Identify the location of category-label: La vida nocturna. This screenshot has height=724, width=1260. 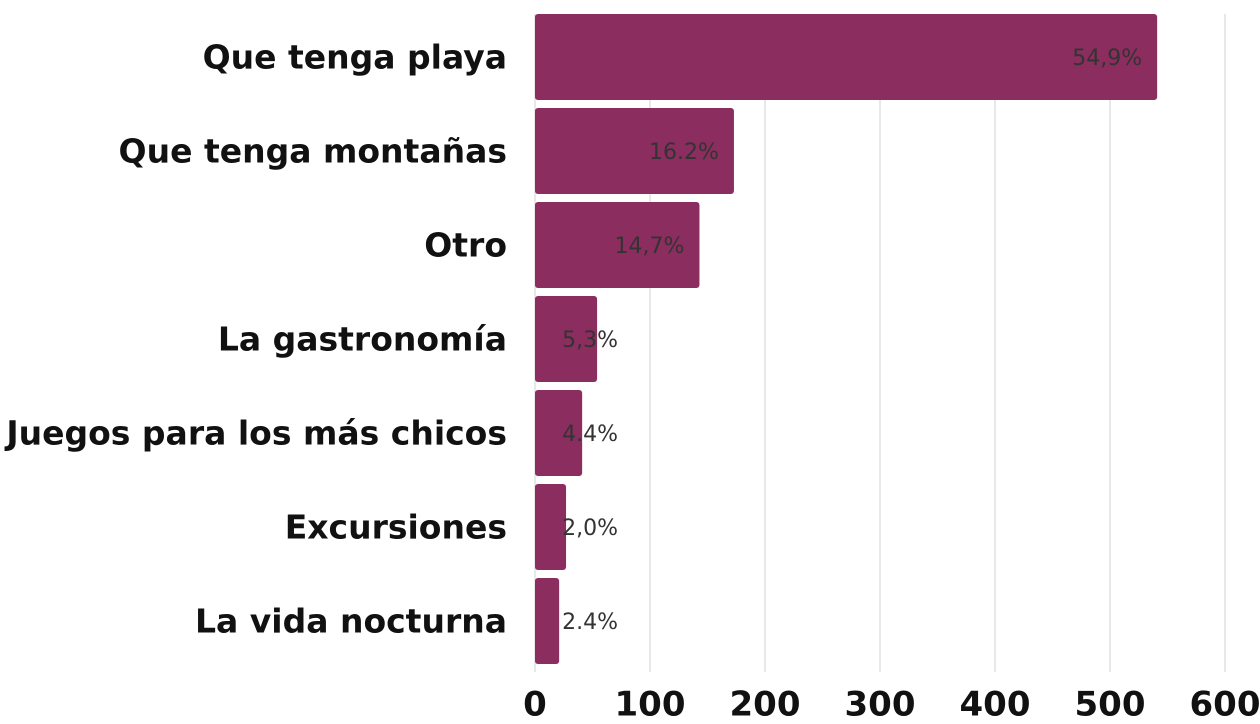
(351, 621).